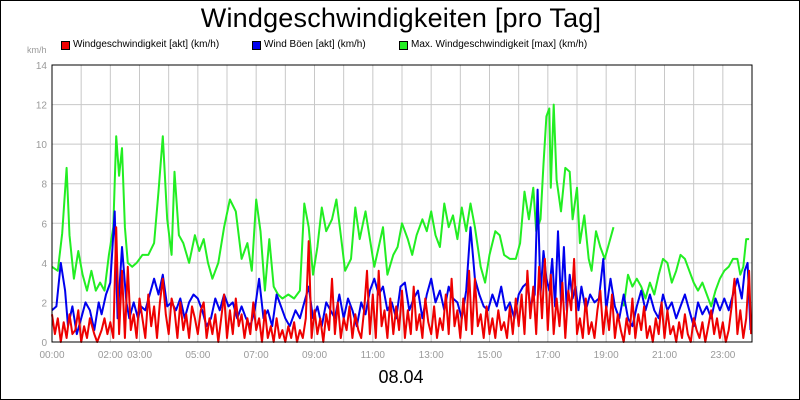  Describe the element at coordinates (42, 145) in the screenshot. I see `y-tick-label: 10` at that location.